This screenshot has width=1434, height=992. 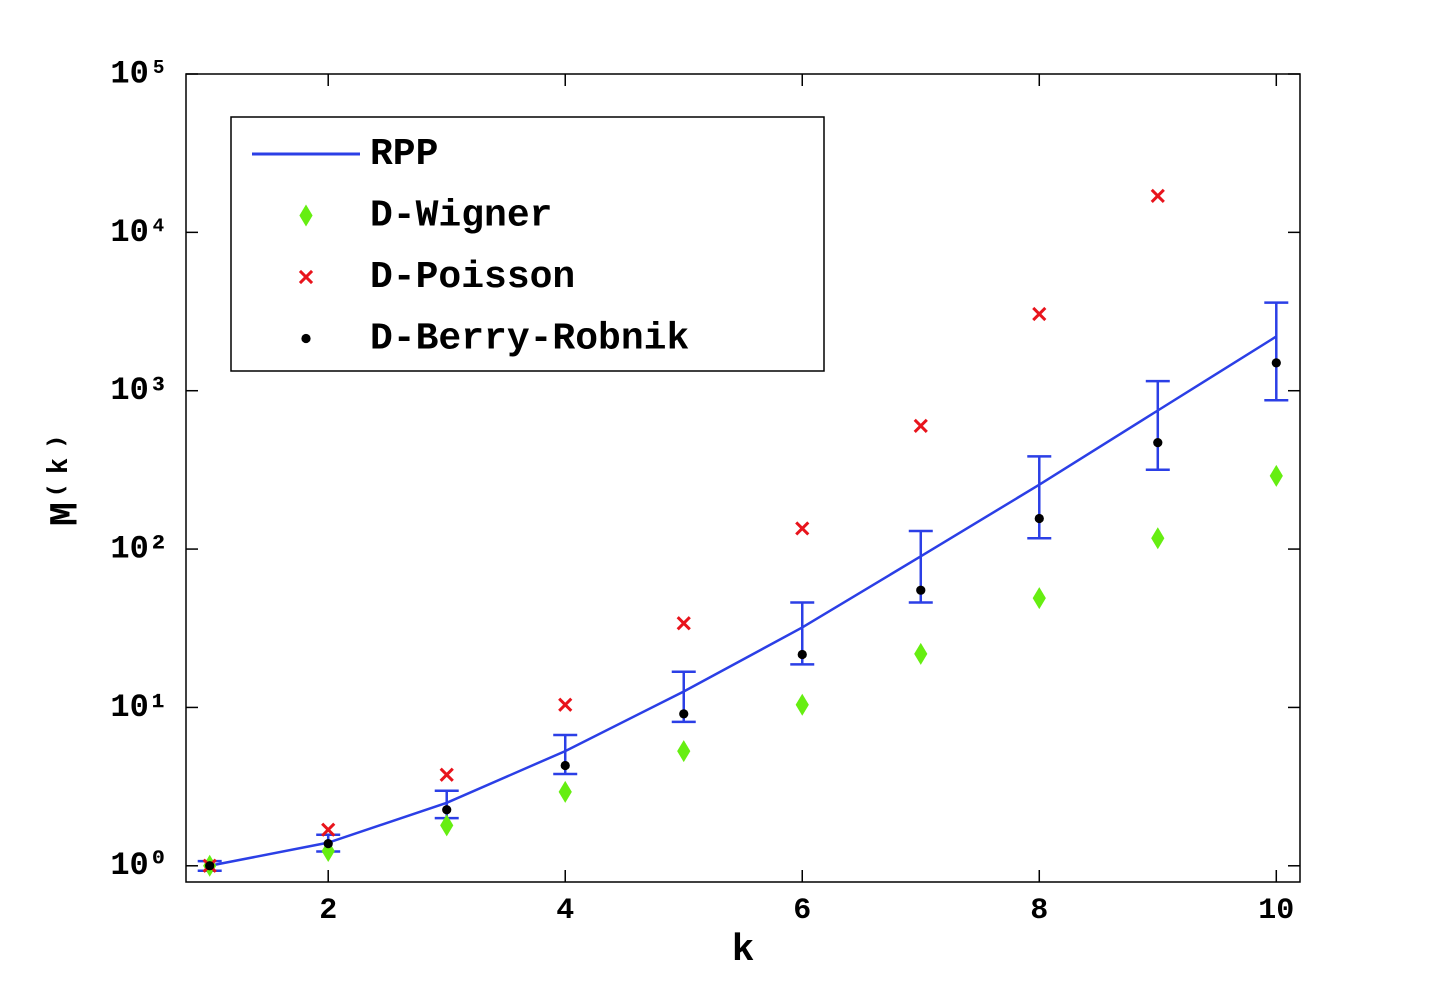 I want to click on legend-label: D-Wigner, so click(x=461, y=216).